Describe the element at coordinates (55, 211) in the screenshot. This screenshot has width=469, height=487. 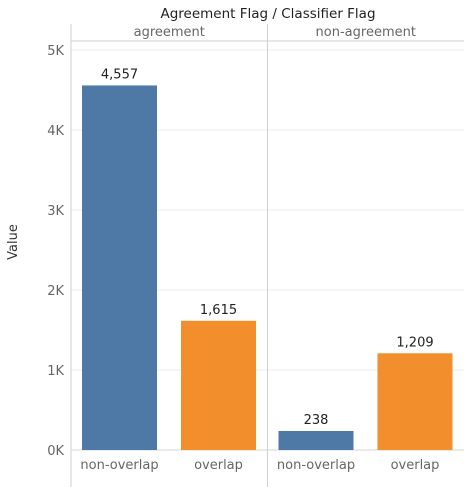
I see `y-tick-label: 3K` at that location.